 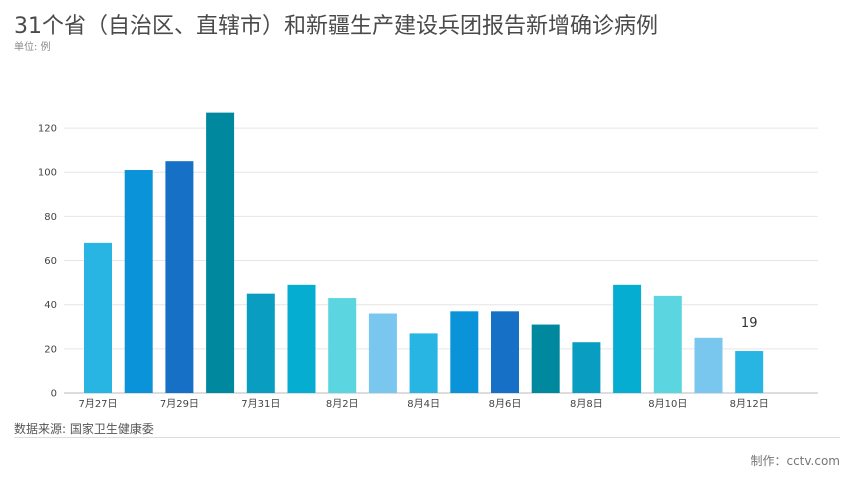 What do you see at coordinates (50, 261) in the screenshot?
I see `y-tick-label: 60` at bounding box center [50, 261].